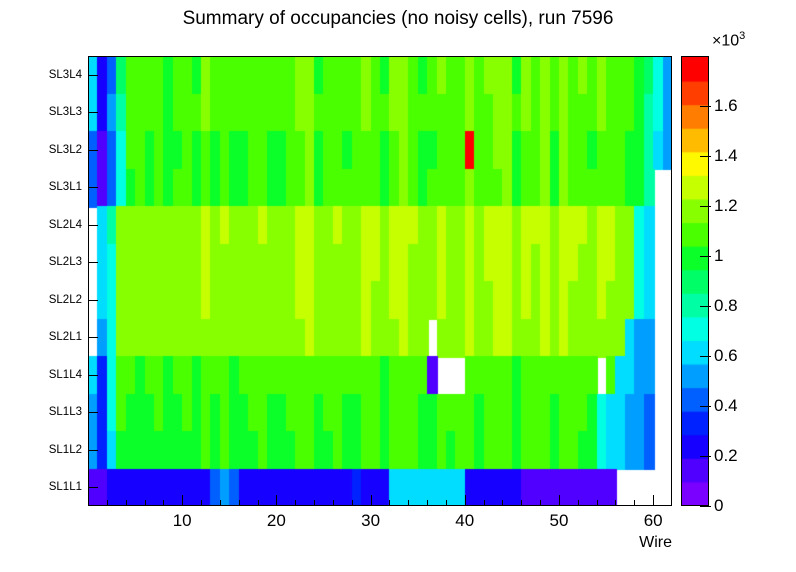 This screenshot has width=796, height=572. Describe the element at coordinates (726, 155) in the screenshot. I see `palette-tick-label: 1.4` at that location.